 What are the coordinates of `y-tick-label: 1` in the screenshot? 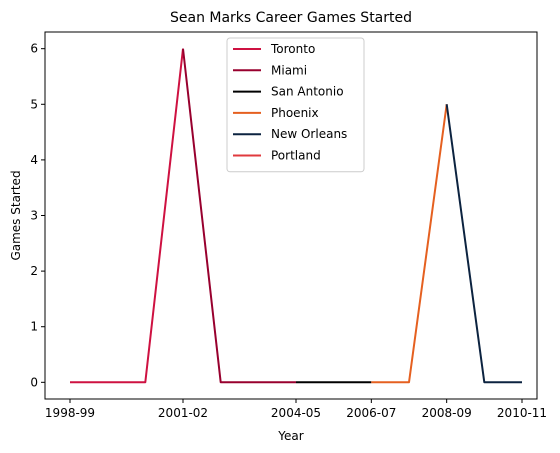 It's located at (34, 327).